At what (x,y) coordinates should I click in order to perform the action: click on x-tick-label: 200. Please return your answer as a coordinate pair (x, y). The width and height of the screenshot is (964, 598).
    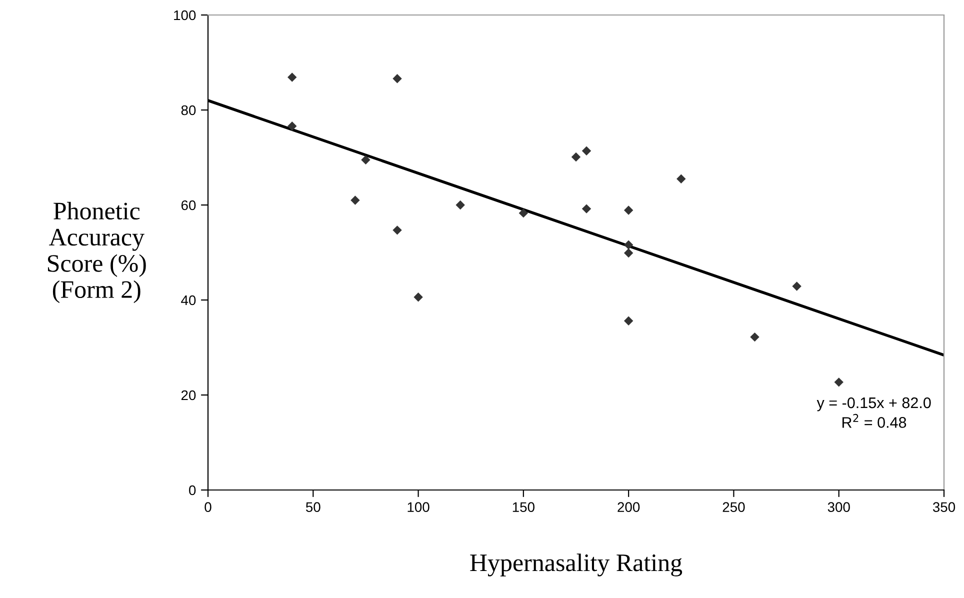
    Looking at the image, I should click on (629, 507).